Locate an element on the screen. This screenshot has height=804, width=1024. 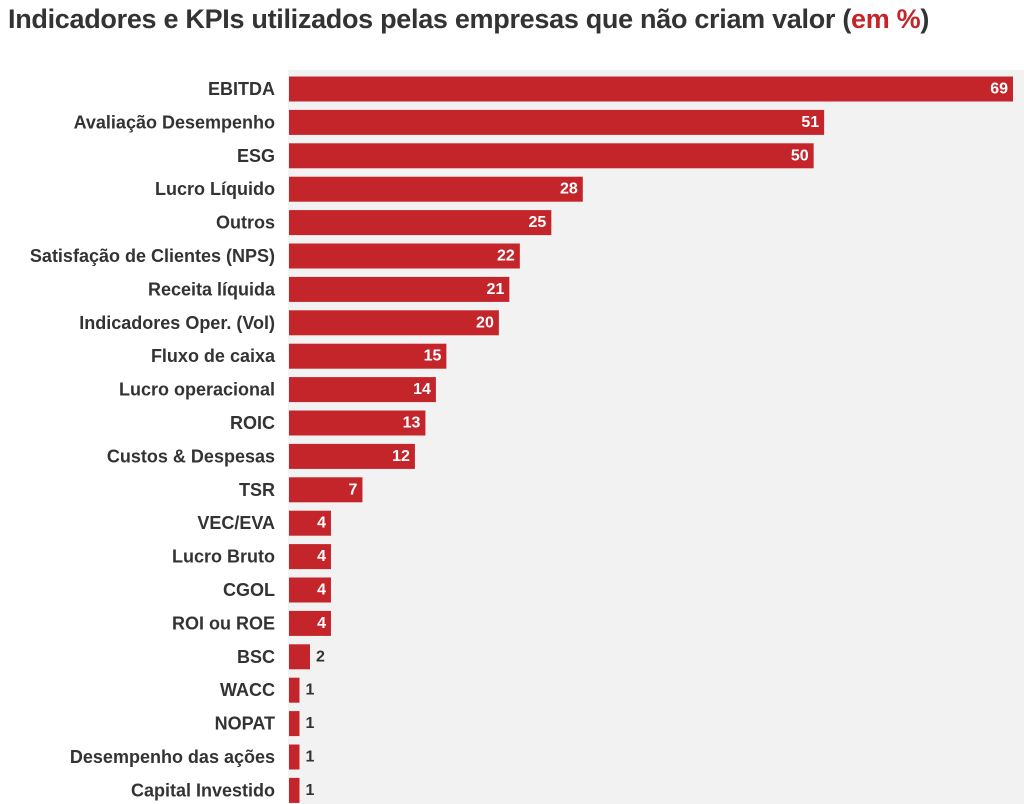
value-label-2: 50 is located at coordinates (800, 155).